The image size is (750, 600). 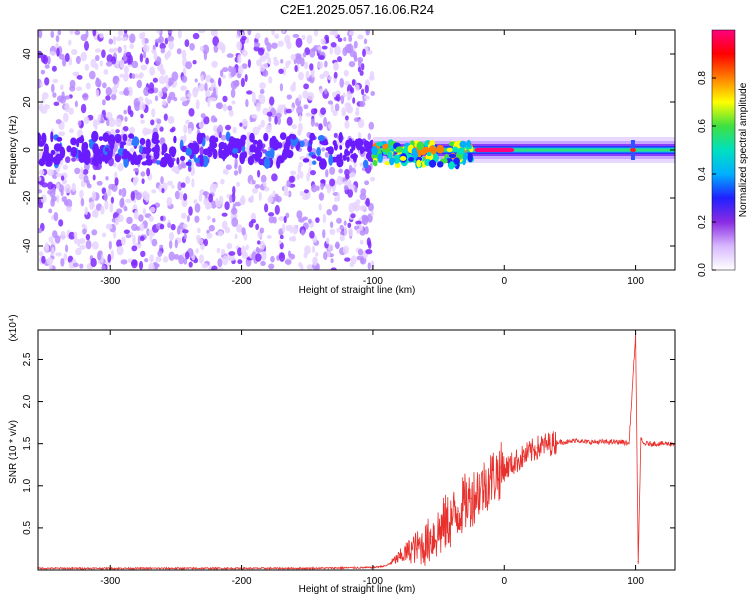 What do you see at coordinates (27, 485) in the screenshot?
I see `y-tick-label: 1.0` at bounding box center [27, 485].